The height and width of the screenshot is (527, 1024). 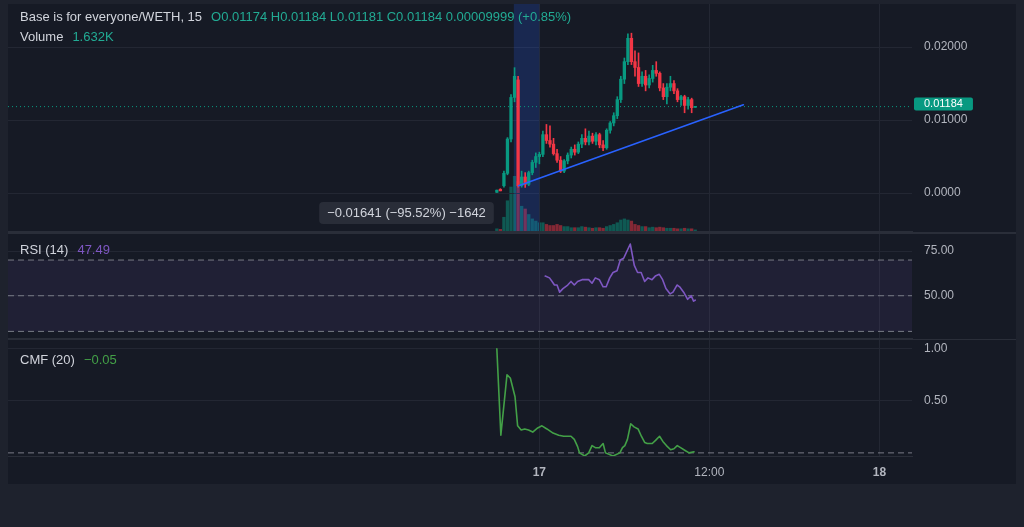 I want to click on y-tick-label: 0.50, so click(x=936, y=400).